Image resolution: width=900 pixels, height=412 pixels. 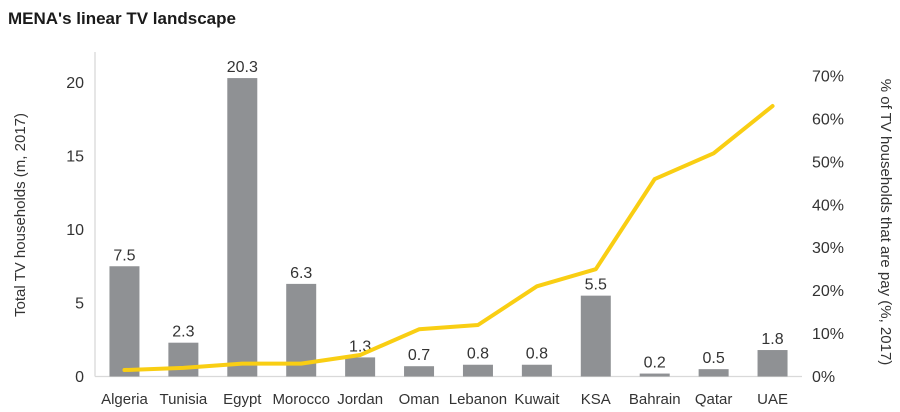 I want to click on bar-qatar, so click(x=713, y=373).